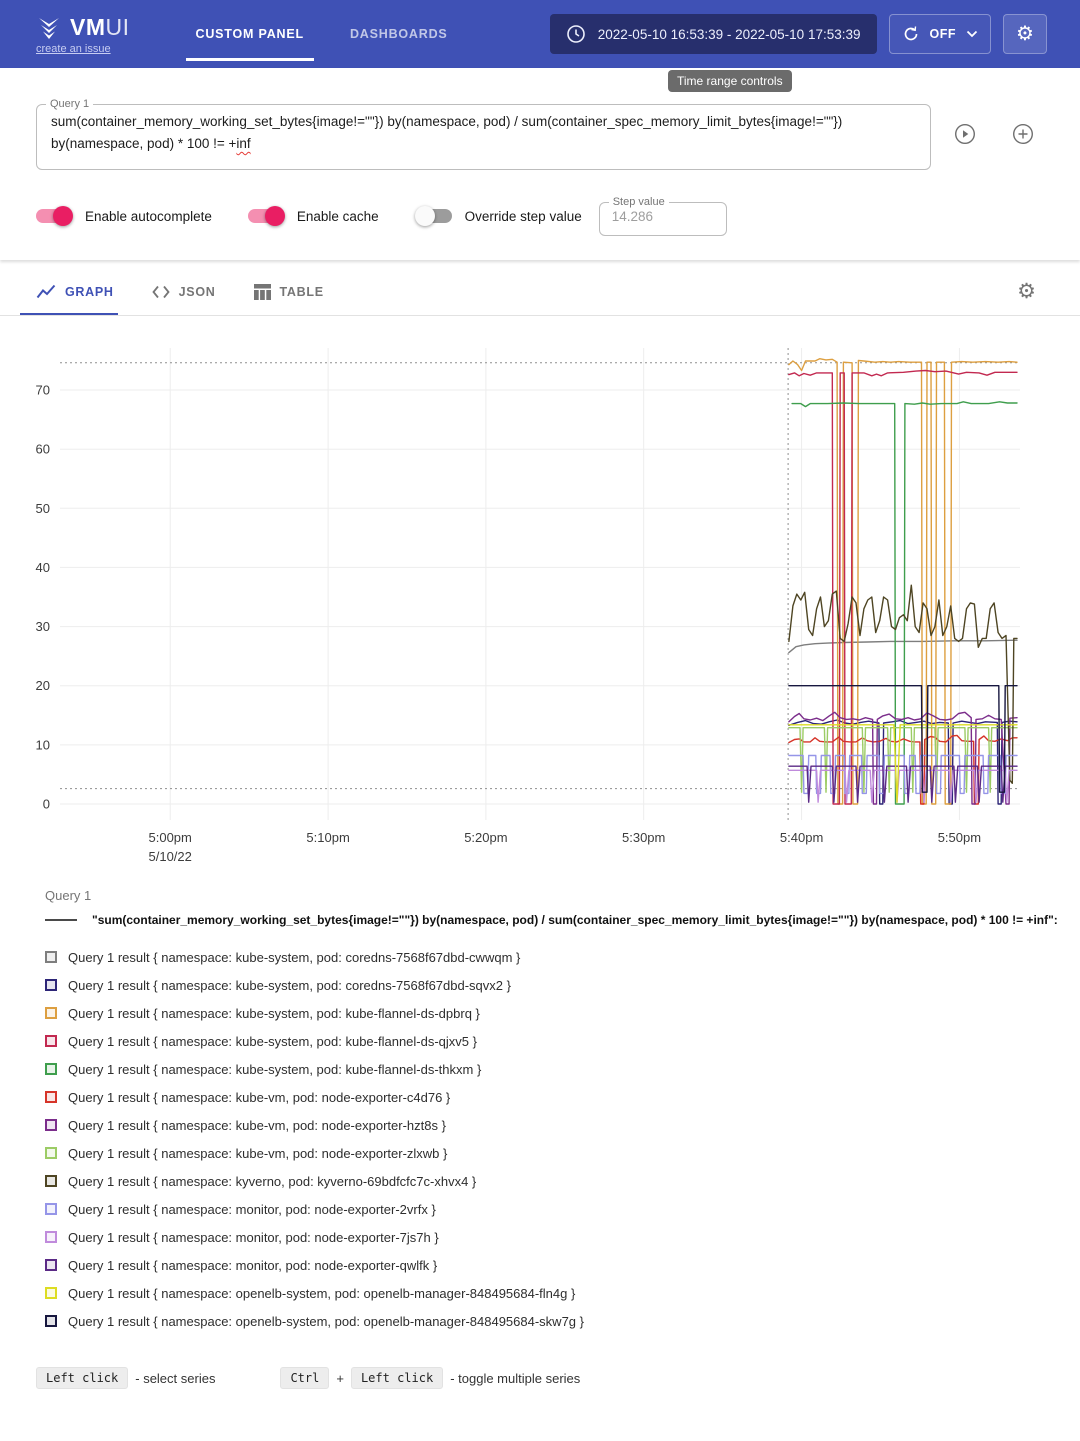 This screenshot has width=1080, height=1441. I want to click on svg-text: 5:30pm, so click(643, 837).